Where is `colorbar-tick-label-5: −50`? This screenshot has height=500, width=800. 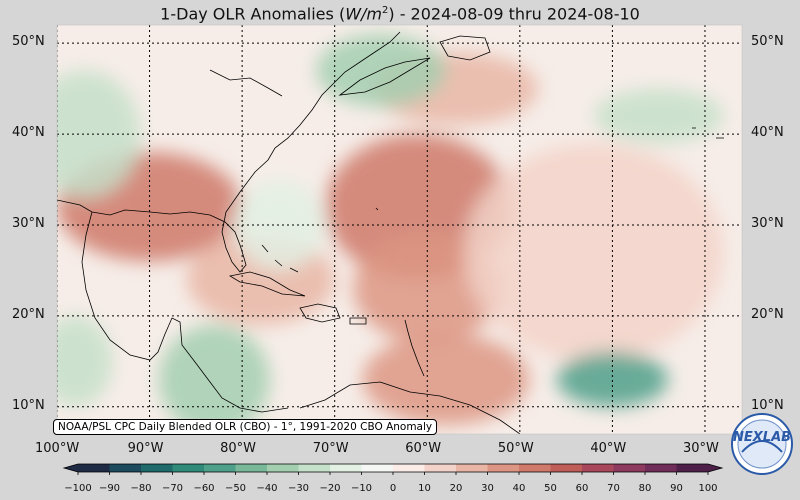
colorbar-tick-label-5: −50 is located at coordinates (235, 488).